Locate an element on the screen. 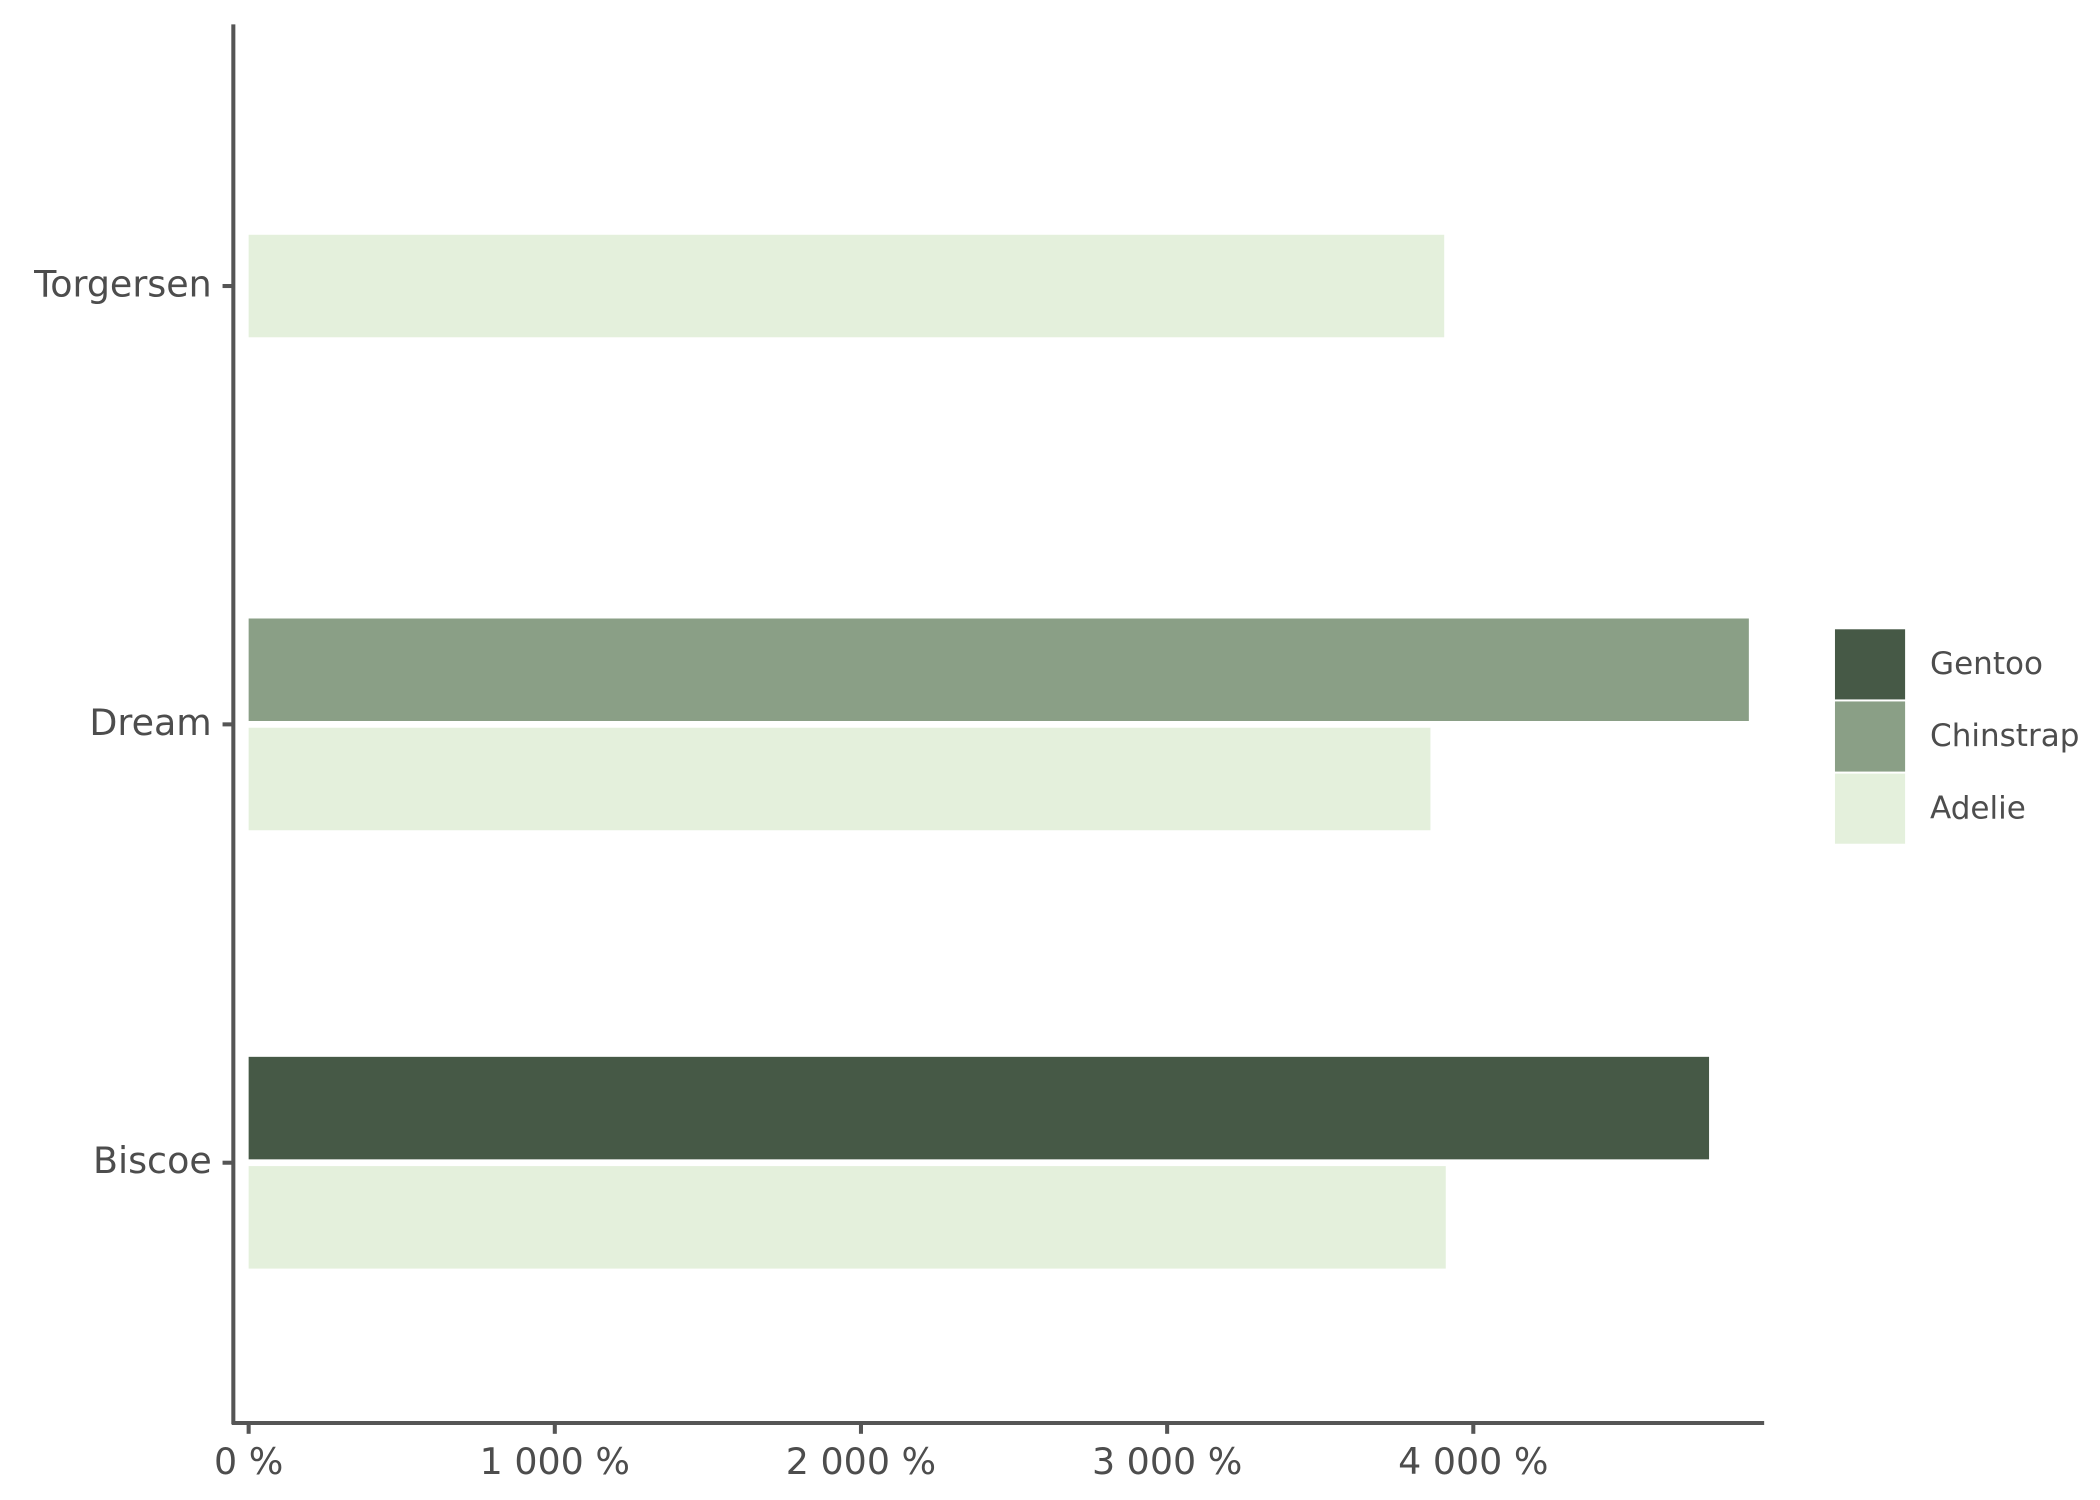 The width and height of the screenshot is (2100, 1500). x-tick-label: 4 000 % is located at coordinates (1473, 1461).